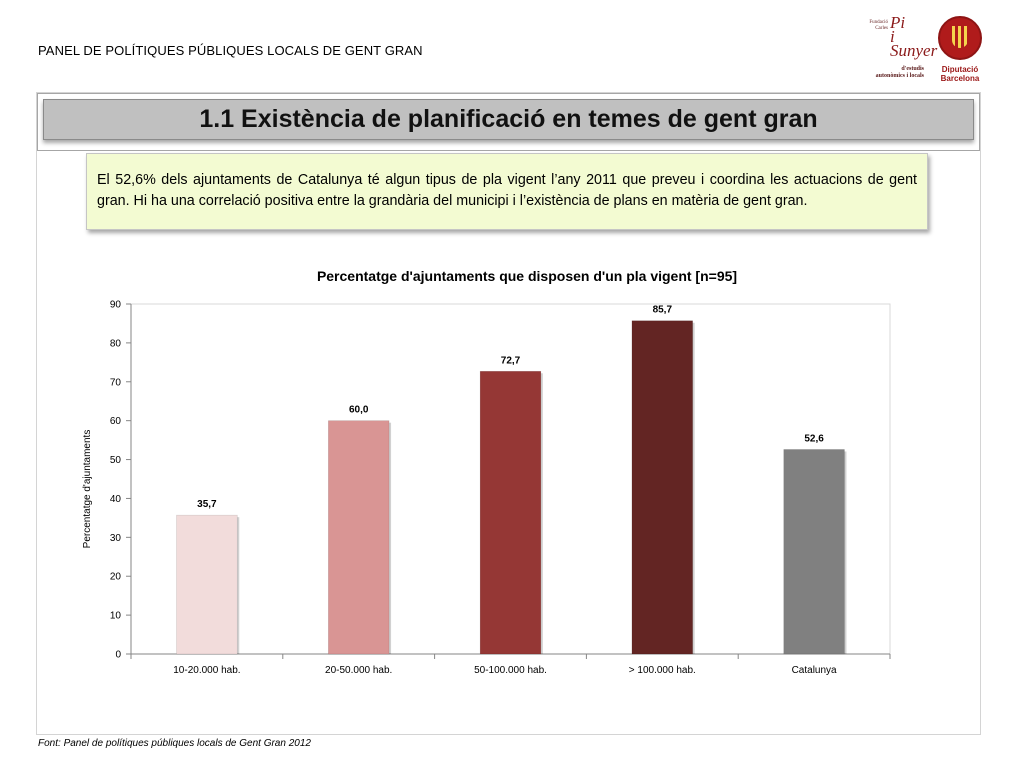 The height and width of the screenshot is (768, 1024). What do you see at coordinates (814, 670) in the screenshot?
I see `x-category-label: Catalunya` at bounding box center [814, 670].